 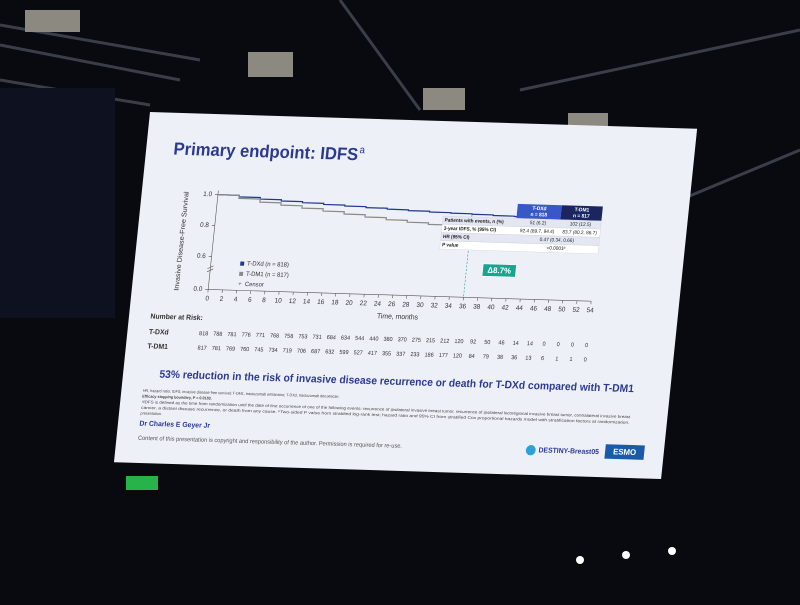 What do you see at coordinates (321, 302) in the screenshot?
I see `x-tick-label: 16` at bounding box center [321, 302].